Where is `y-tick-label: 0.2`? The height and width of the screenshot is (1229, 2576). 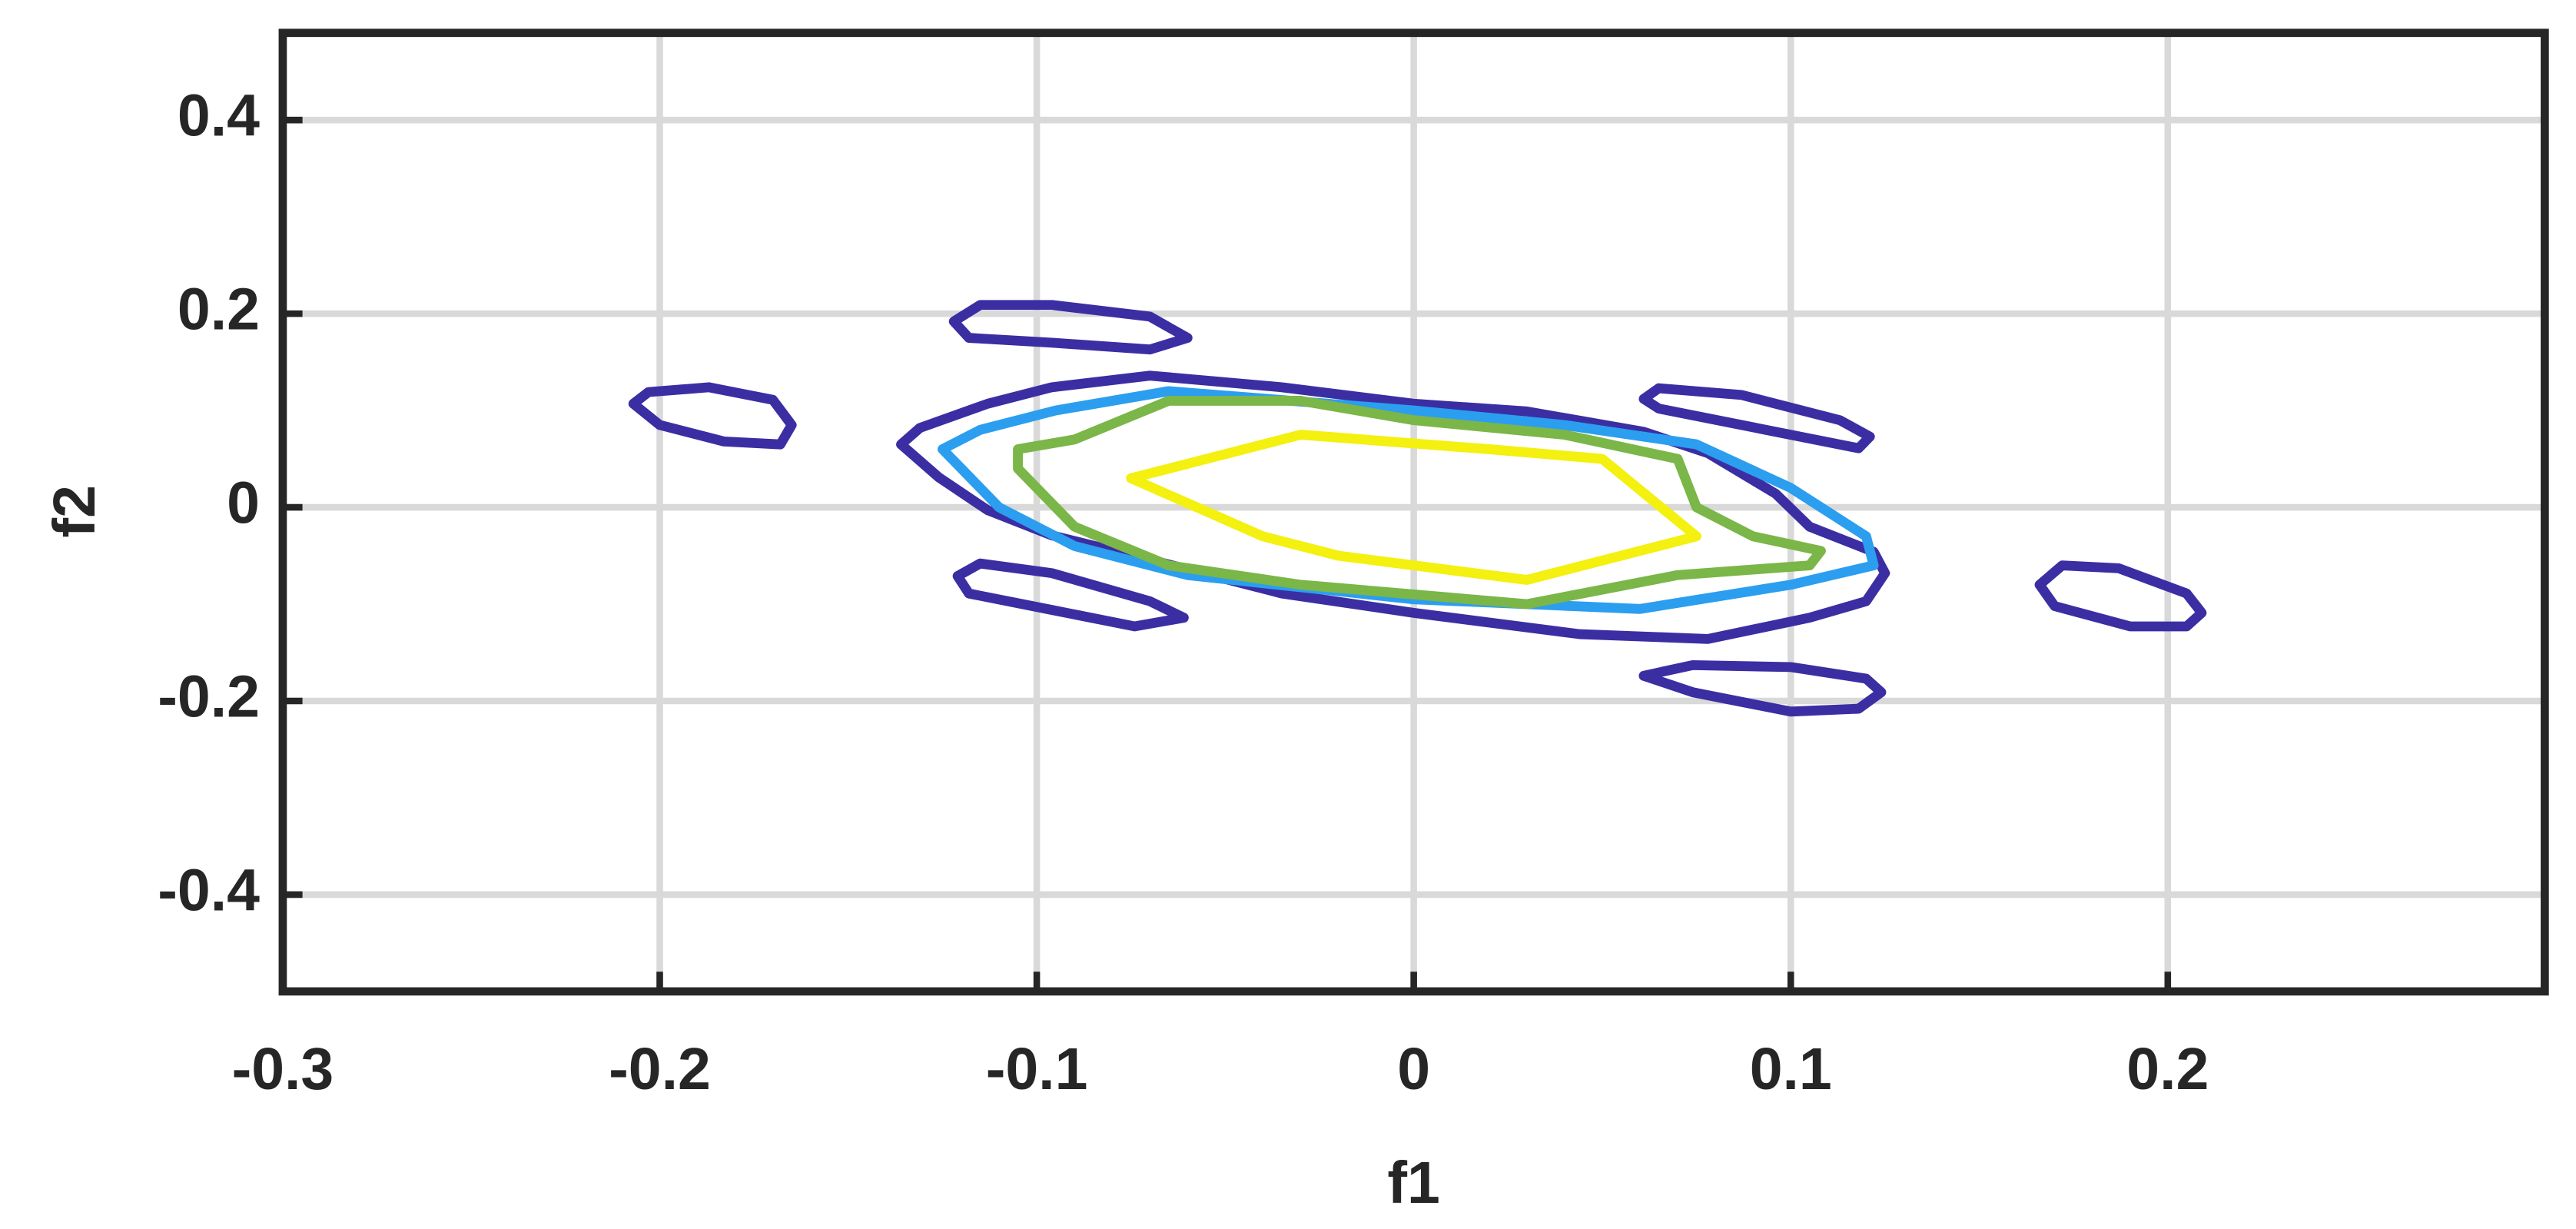
y-tick-label: 0.2 is located at coordinates (219, 309).